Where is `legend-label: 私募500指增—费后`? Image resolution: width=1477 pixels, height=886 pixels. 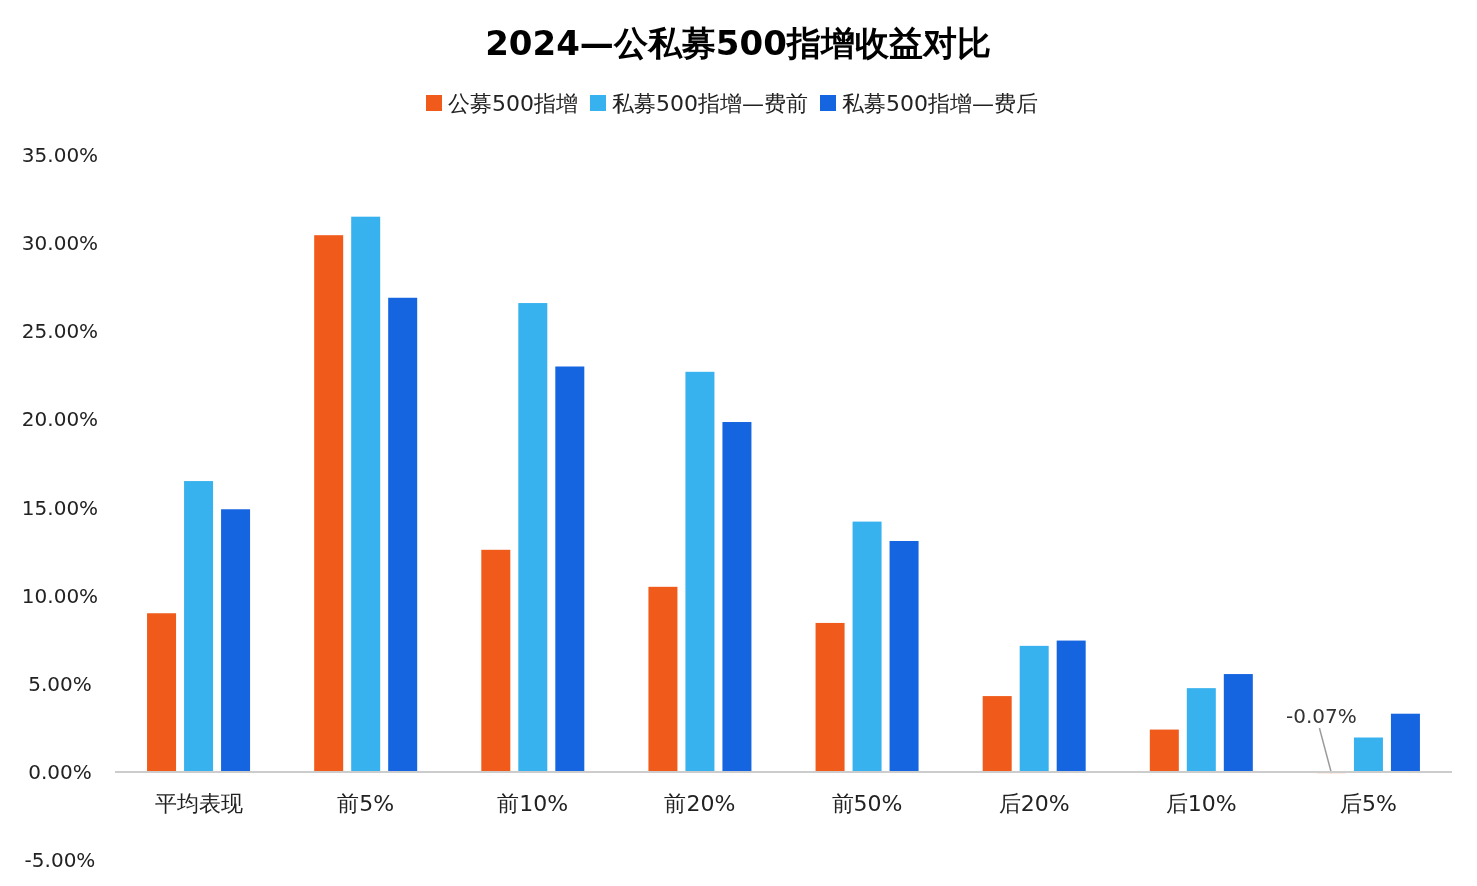
legend-label: 私募500指增—费后 is located at coordinates (940, 103).